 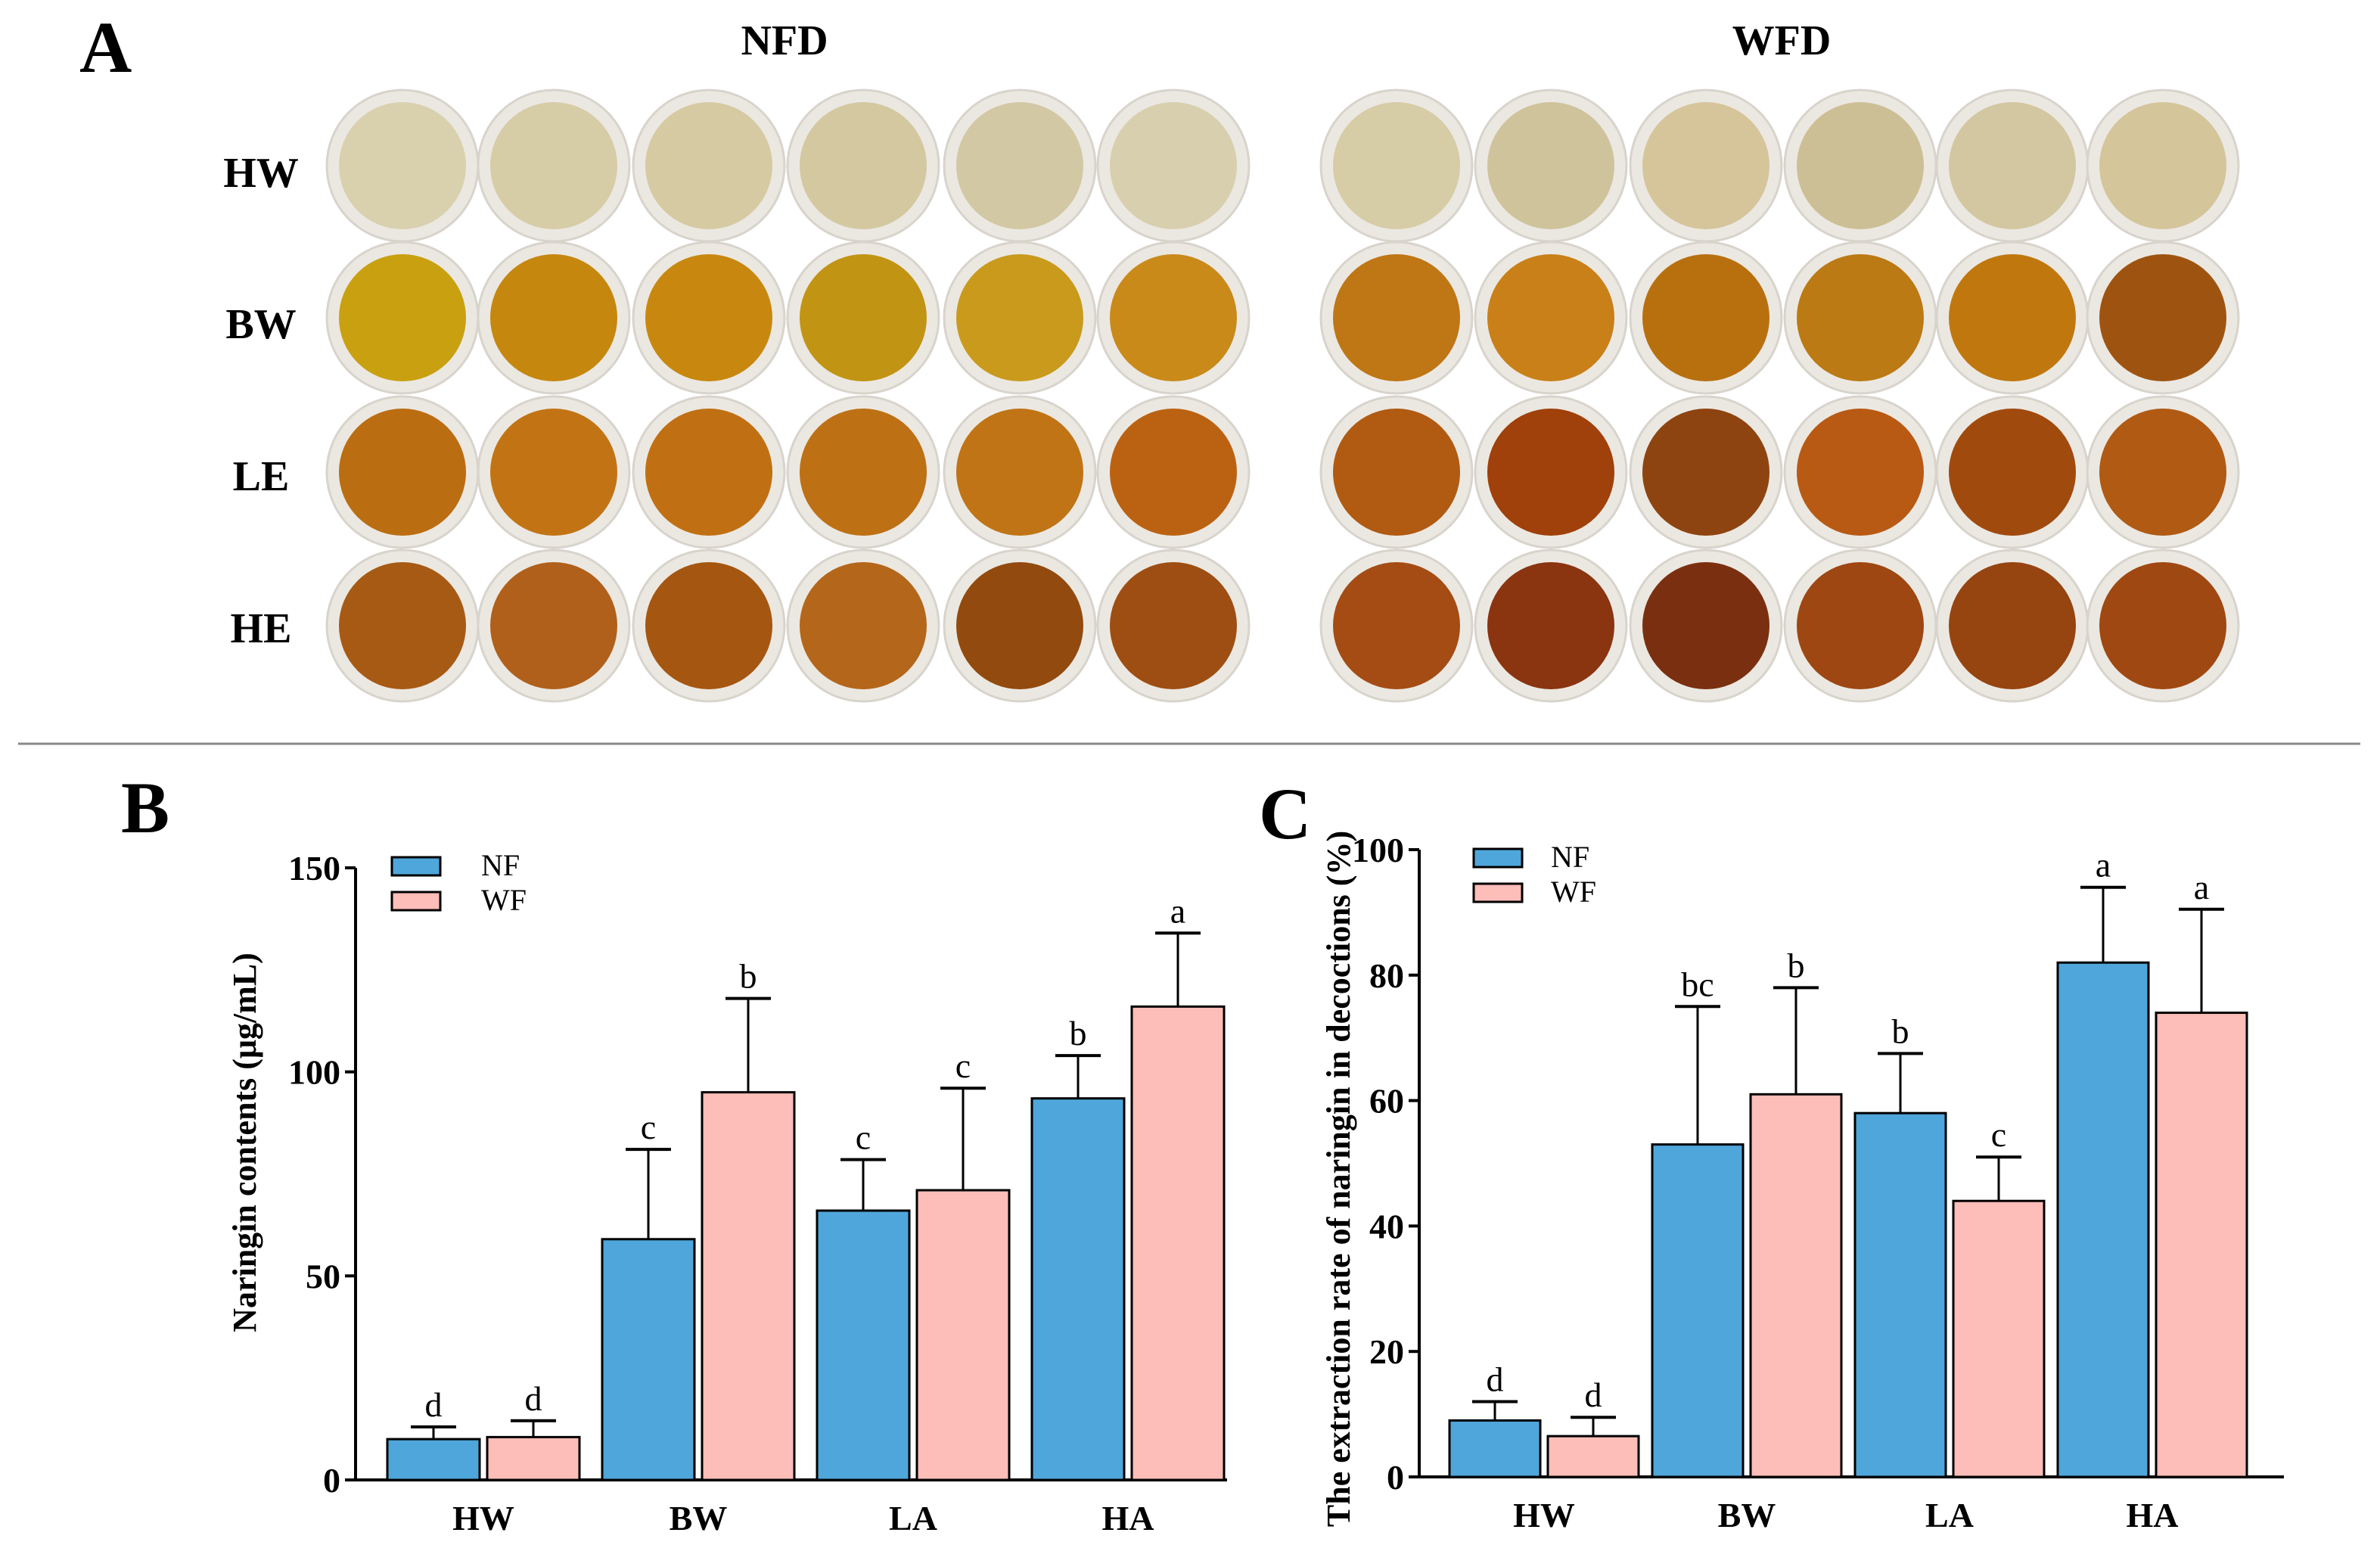 I want to click on bar-nf-hw, so click(x=1495, y=1448).